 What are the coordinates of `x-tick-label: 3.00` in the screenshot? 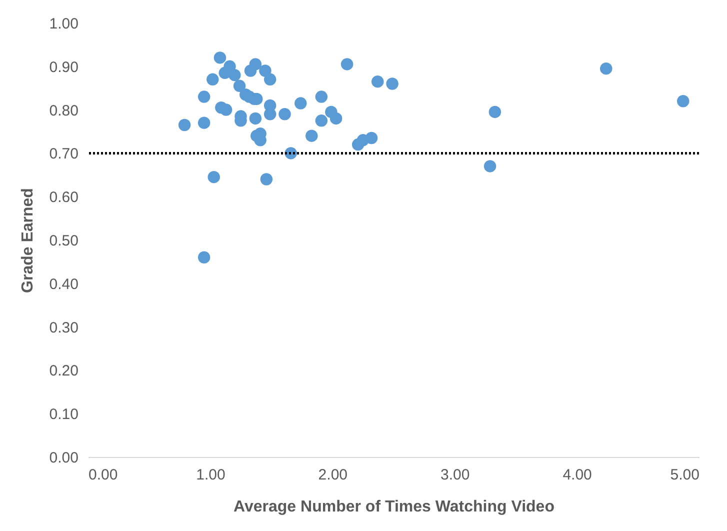 It's located at (455, 475).